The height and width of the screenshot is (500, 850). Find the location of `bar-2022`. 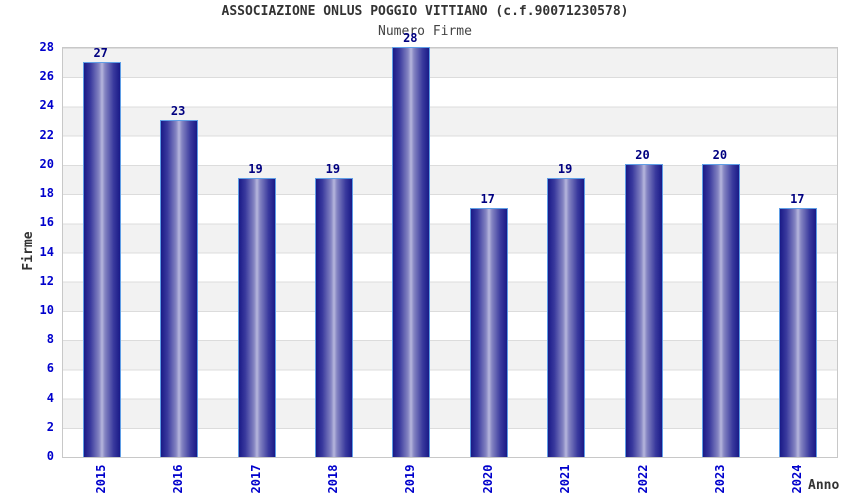

bar-2022 is located at coordinates (643, 310).